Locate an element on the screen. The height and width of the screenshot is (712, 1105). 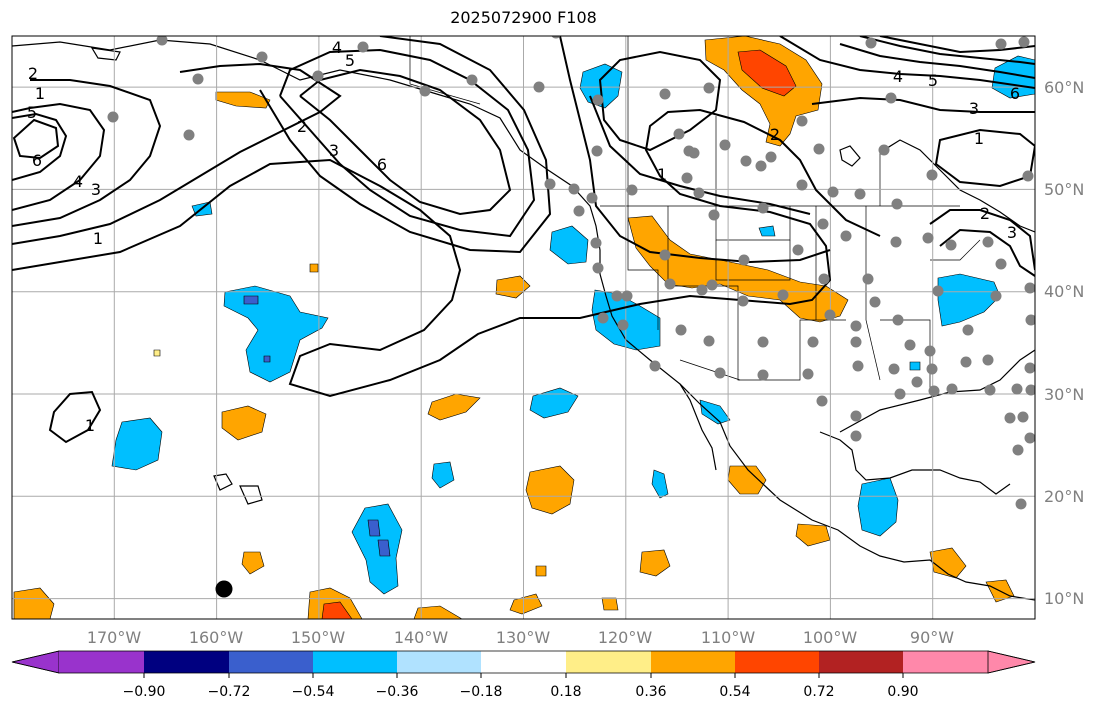
lon-label: 140°W is located at coordinates (421, 637).